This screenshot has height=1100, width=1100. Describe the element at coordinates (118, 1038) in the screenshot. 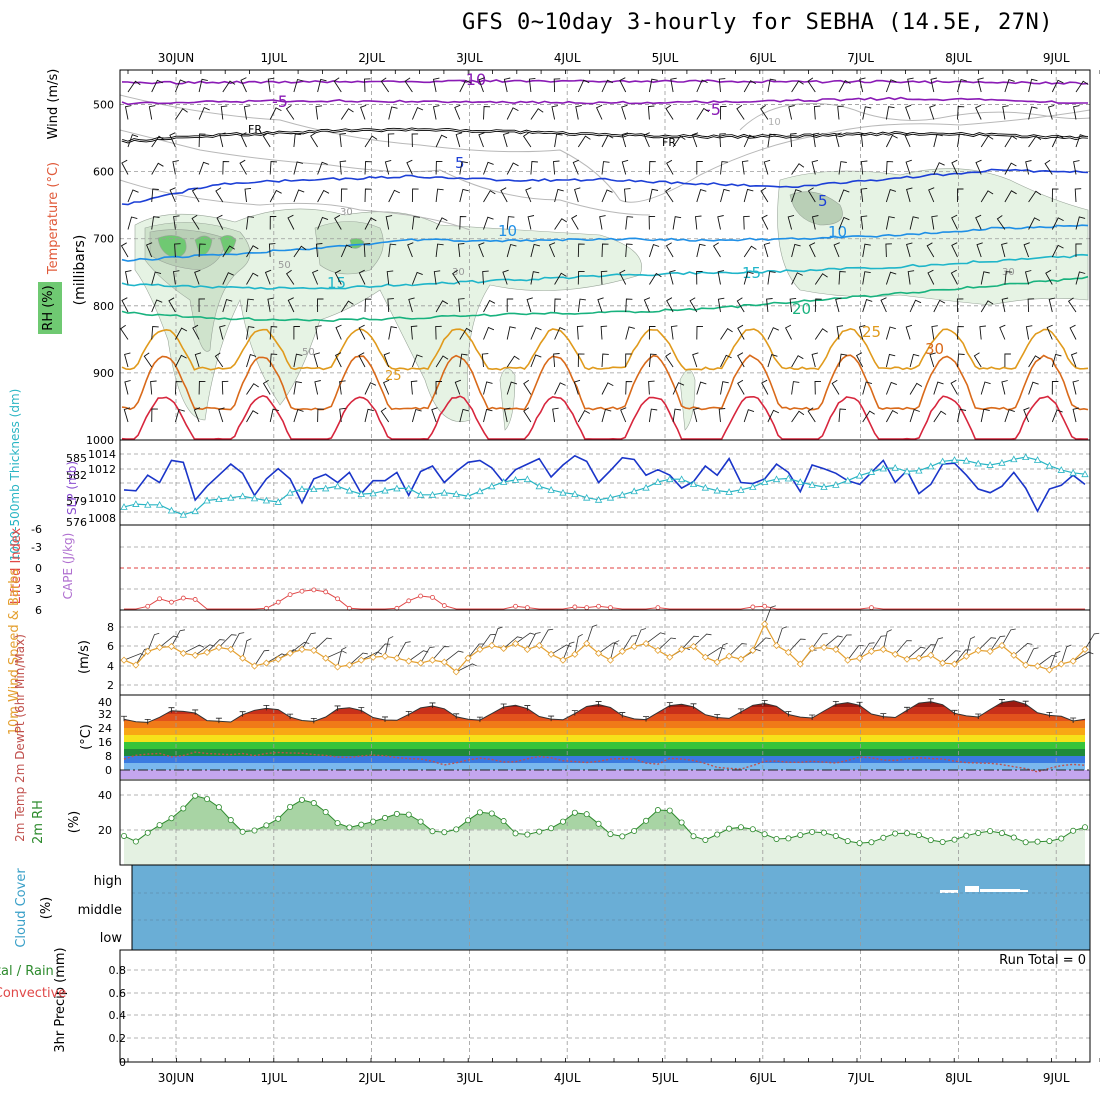

I see `precip-tick: 0.2` at that location.